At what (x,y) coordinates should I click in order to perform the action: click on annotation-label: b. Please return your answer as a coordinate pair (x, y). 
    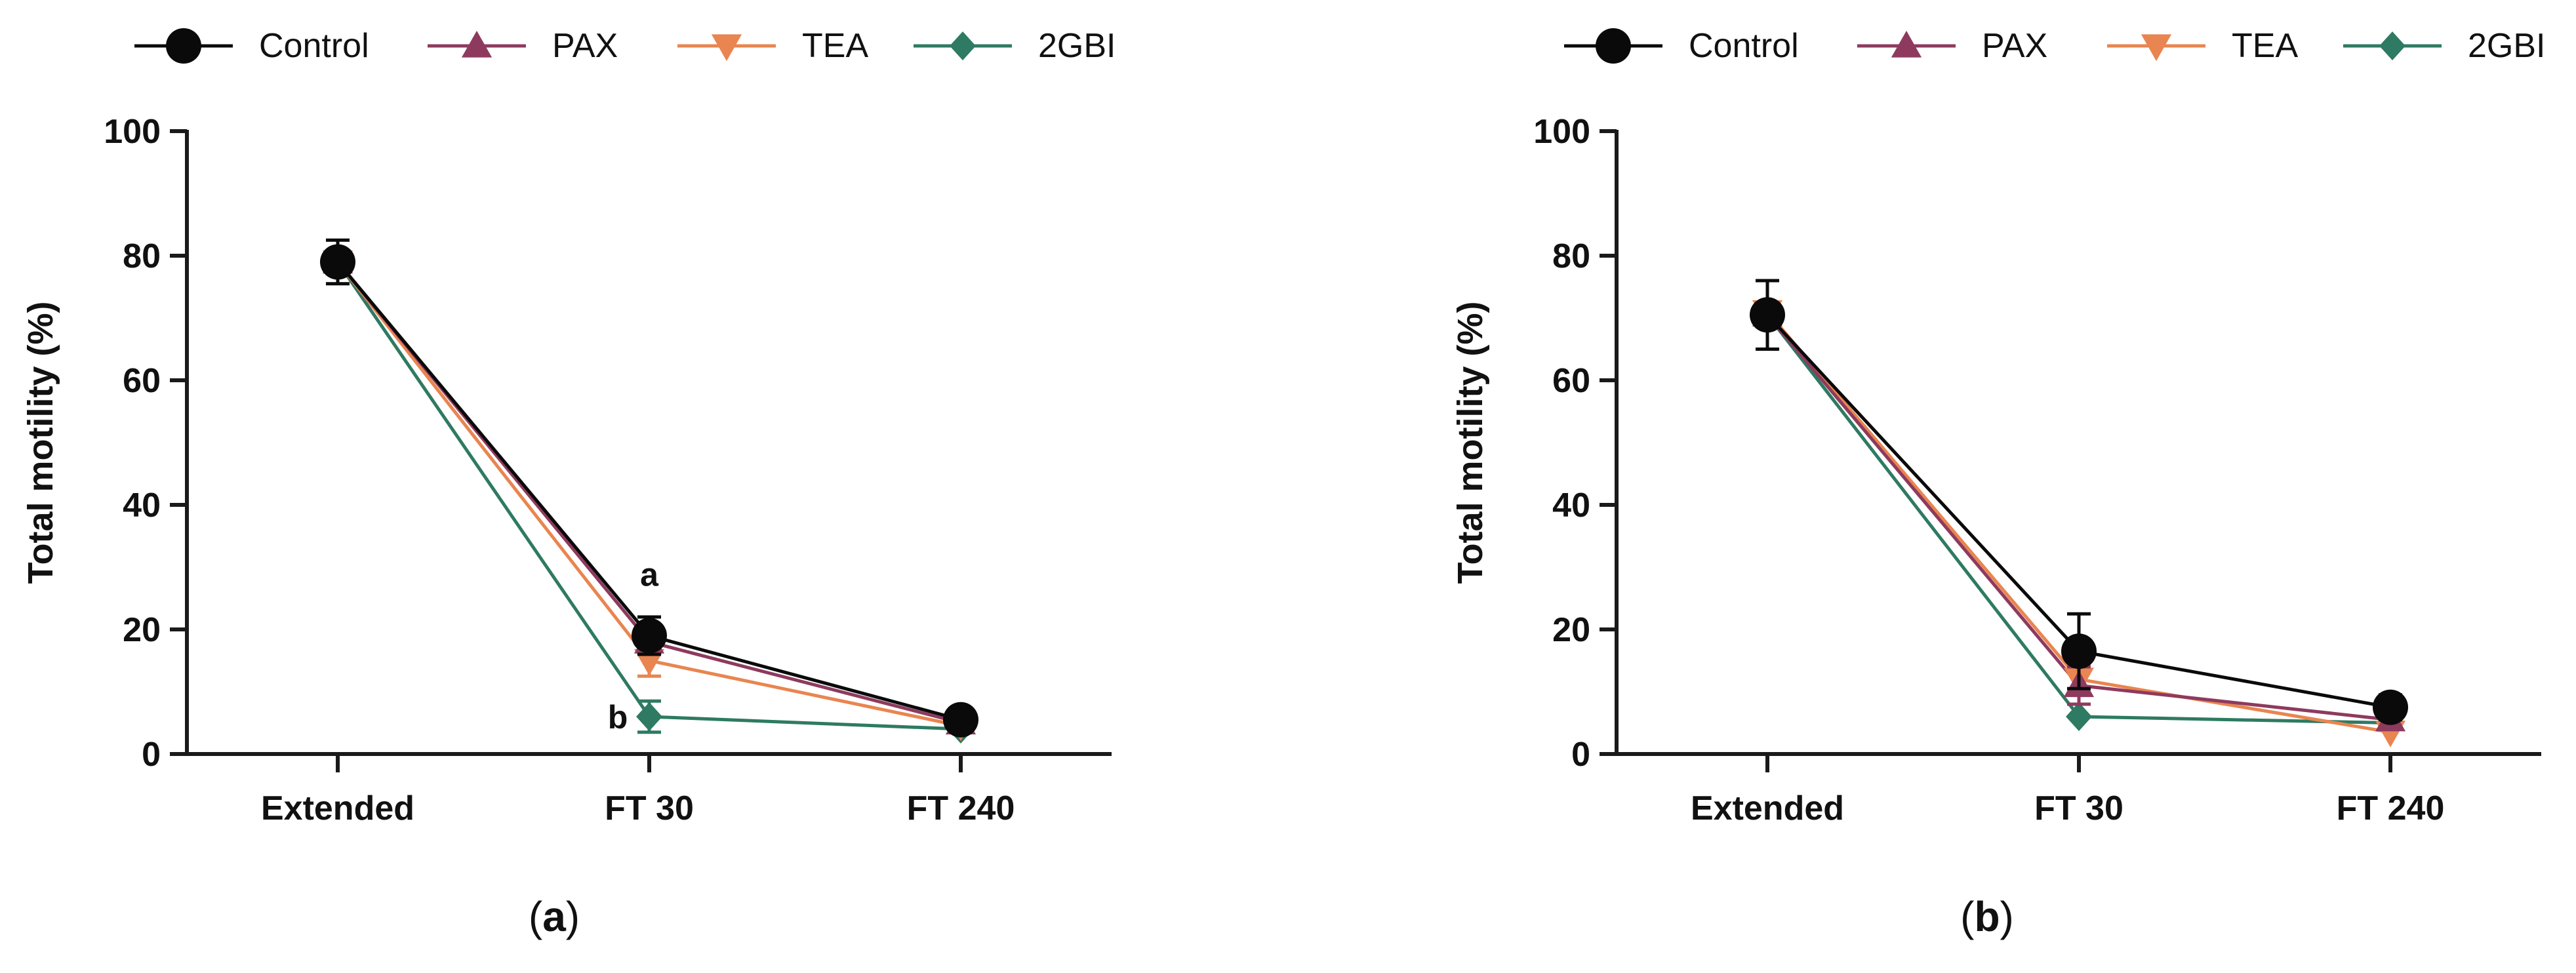
    Looking at the image, I should click on (618, 717).